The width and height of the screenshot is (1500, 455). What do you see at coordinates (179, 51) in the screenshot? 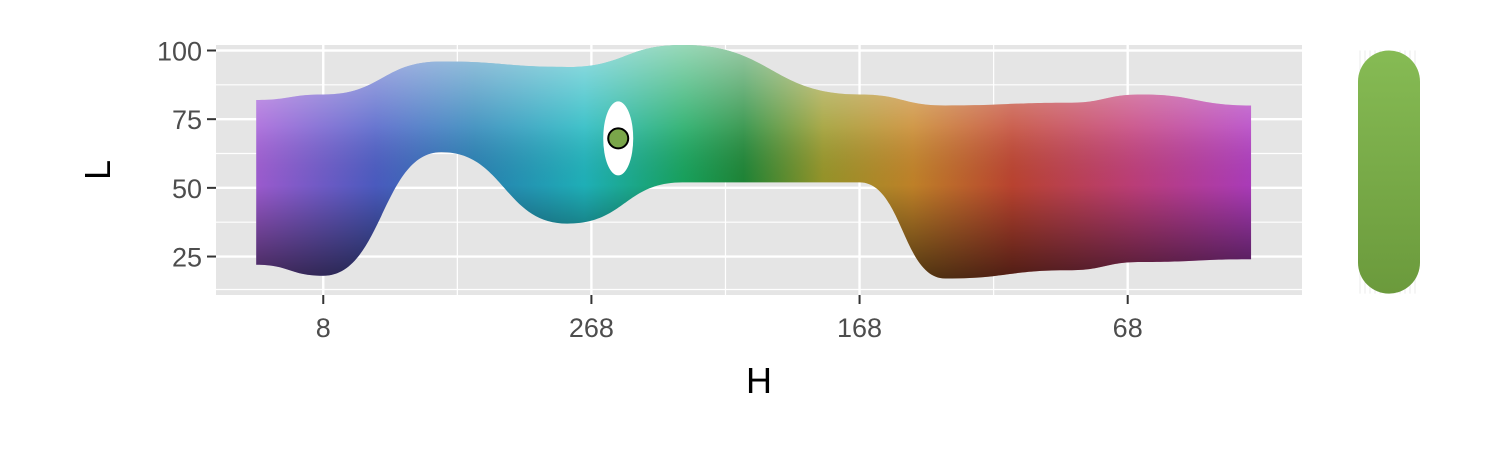
I see `y-tick-label: 100` at bounding box center [179, 51].